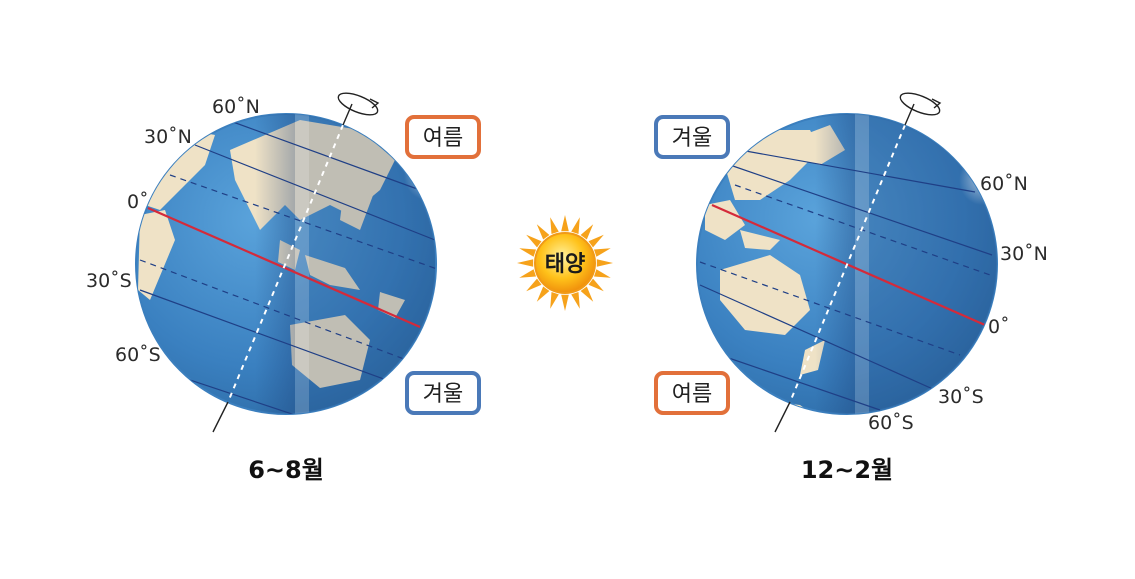  I want to click on right-globe-latitude-lines, so click(846, 280).